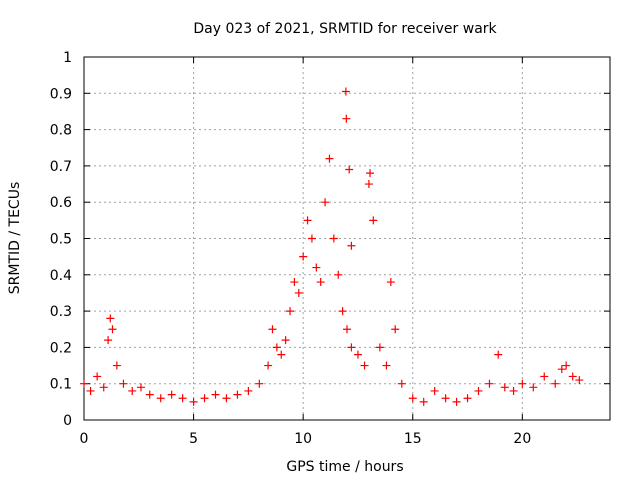 The width and height of the screenshot is (640, 480). Describe the element at coordinates (61, 167) in the screenshot. I see `y-tick-label: 0.7` at that location.